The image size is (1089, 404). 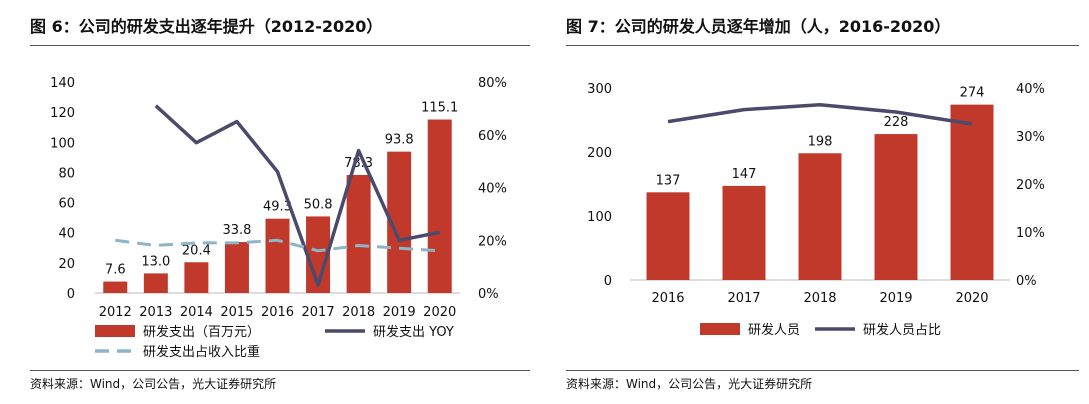 What do you see at coordinates (608, 281) in the screenshot?
I see `fig7-left-tick-label: 0` at bounding box center [608, 281].